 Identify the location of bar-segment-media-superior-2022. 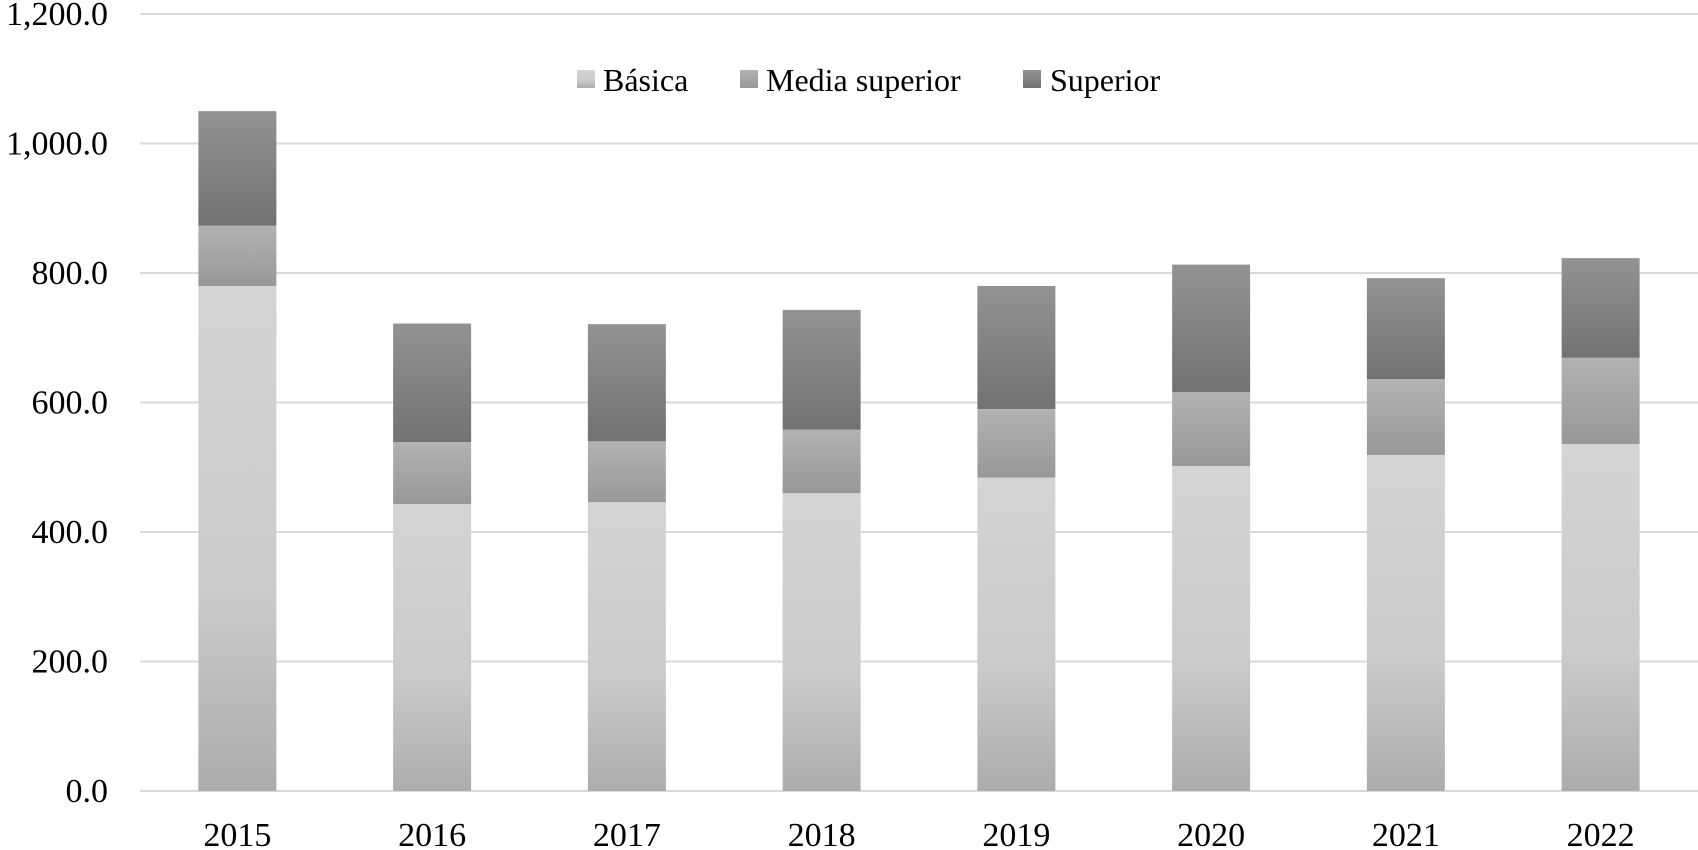
(1600, 400).